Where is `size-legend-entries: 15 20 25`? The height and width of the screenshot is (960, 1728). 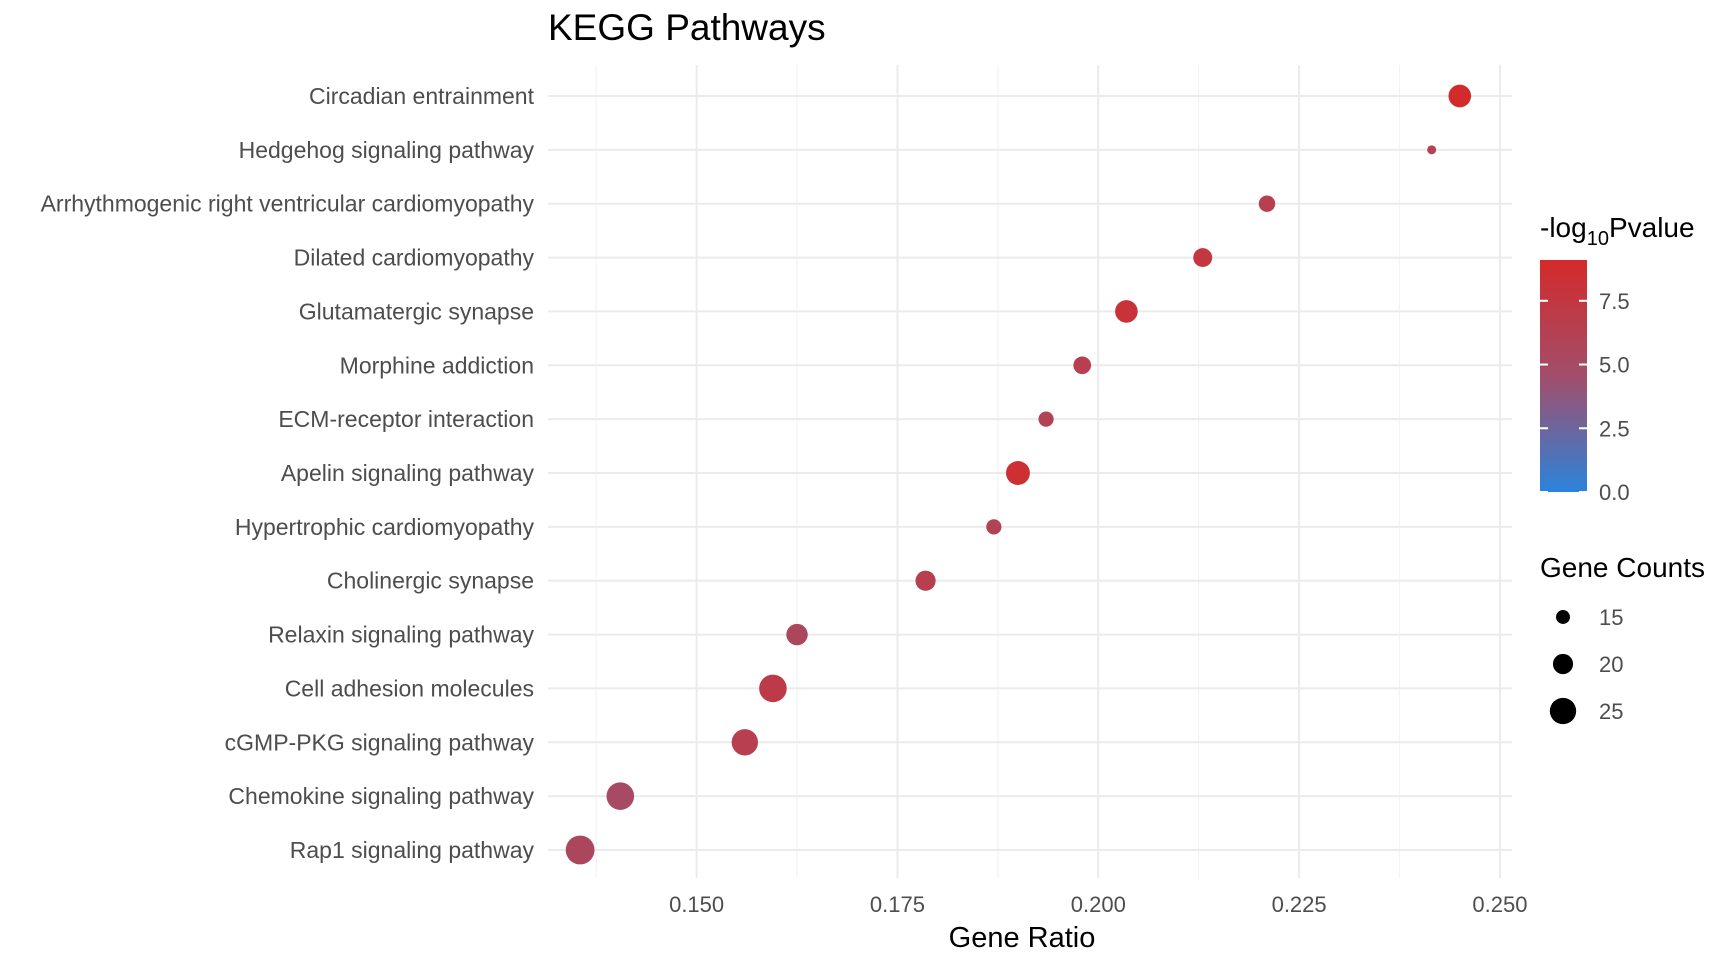 size-legend-entries: 15 20 25 is located at coordinates (1586, 665).